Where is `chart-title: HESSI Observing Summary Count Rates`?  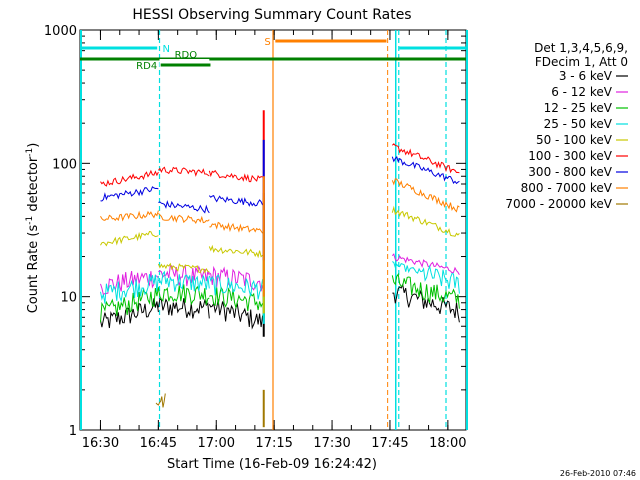 chart-title: HESSI Observing Summary Count Rates is located at coordinates (271, 15).